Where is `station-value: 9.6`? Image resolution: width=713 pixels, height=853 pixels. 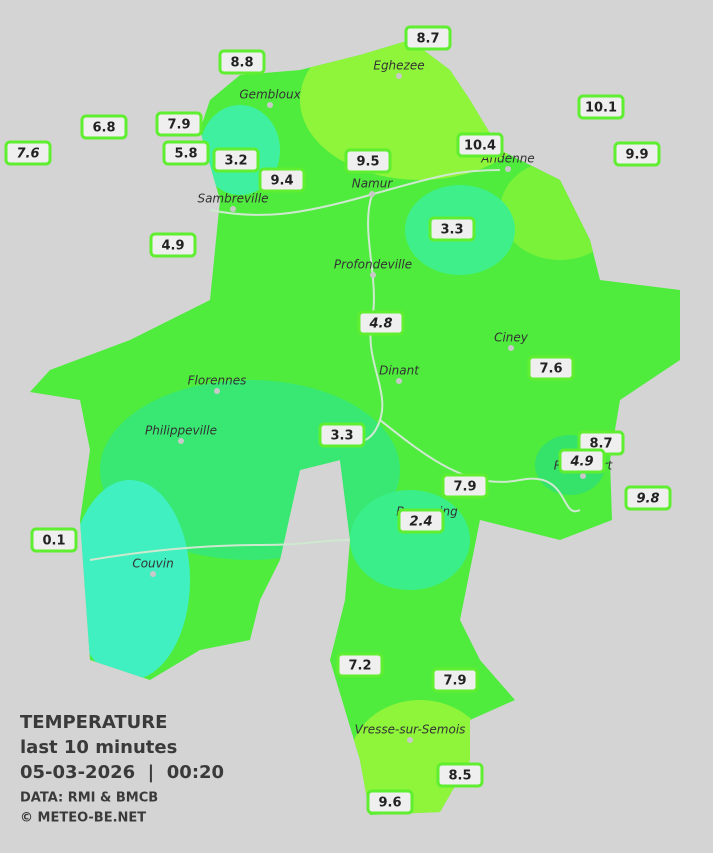 station-value: 9.6 is located at coordinates (389, 803).